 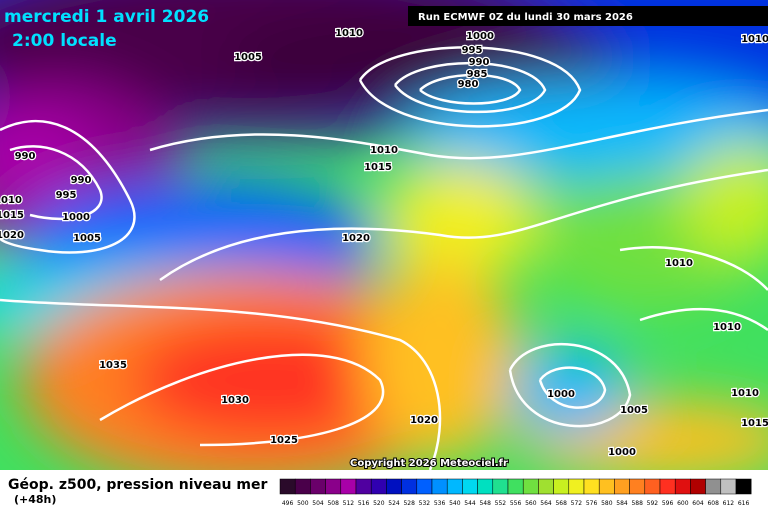 What do you see at coordinates (744, 503) in the screenshot?
I see `scale-label: 616` at bounding box center [744, 503].